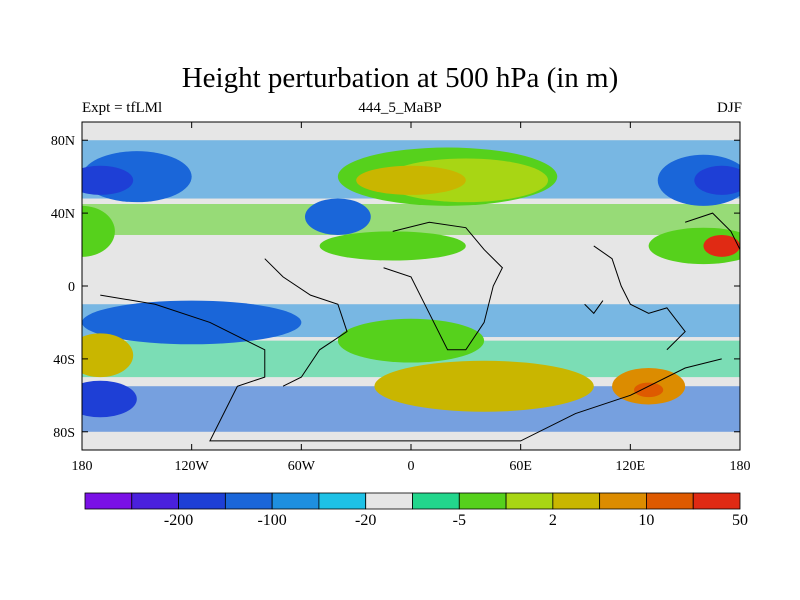  Describe the element at coordinates (459, 520) in the screenshot. I see `colorbar-label: -5` at that location.